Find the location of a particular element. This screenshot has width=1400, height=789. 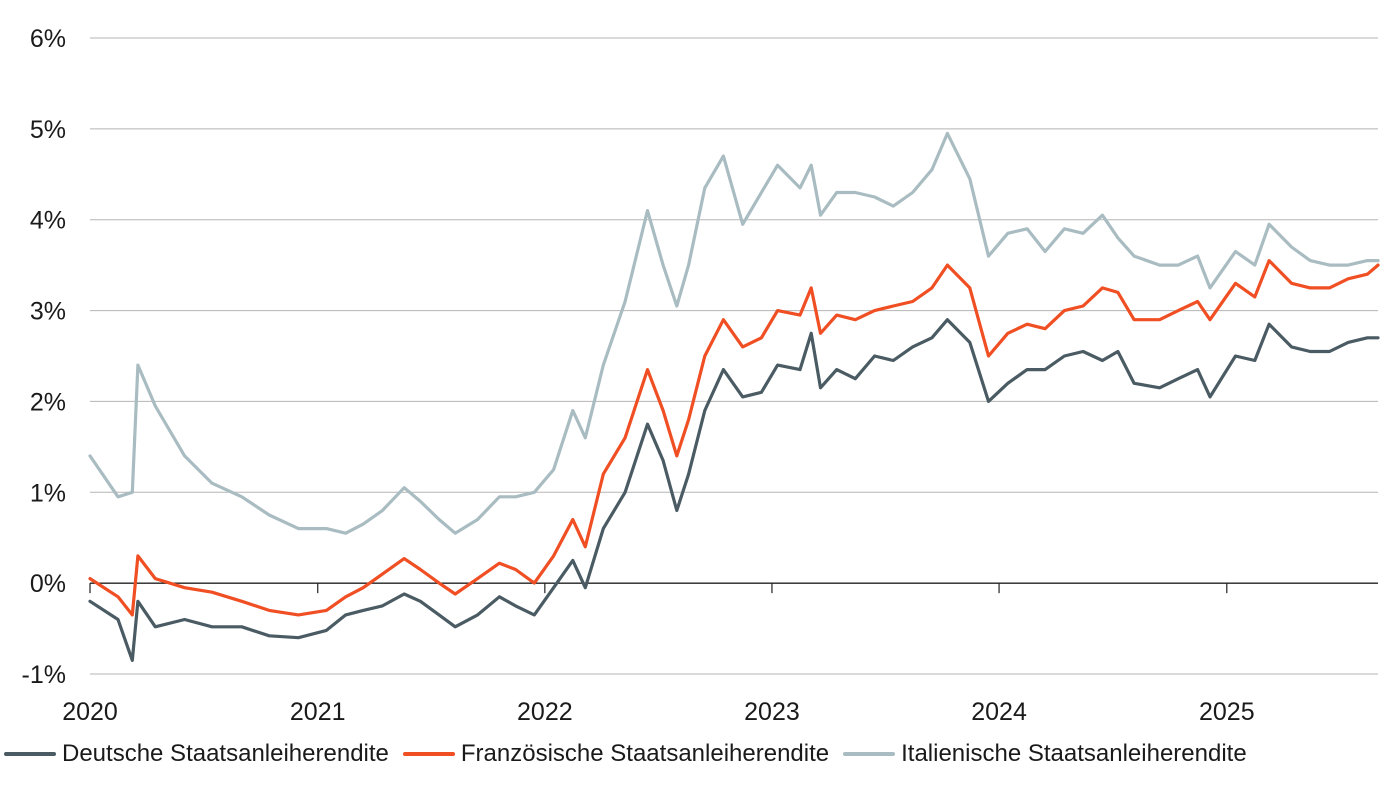

legend-item-italienische: Italienische Staatsanleiherendite is located at coordinates (1045, 754).